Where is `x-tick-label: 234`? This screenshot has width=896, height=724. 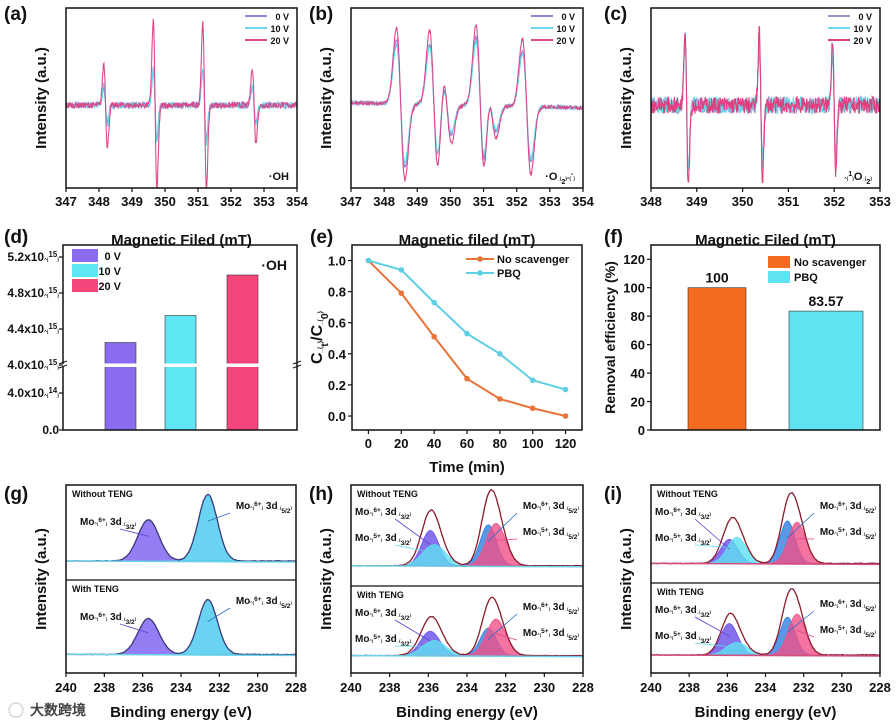 x-tick-label: 234 is located at coordinates (181, 687).